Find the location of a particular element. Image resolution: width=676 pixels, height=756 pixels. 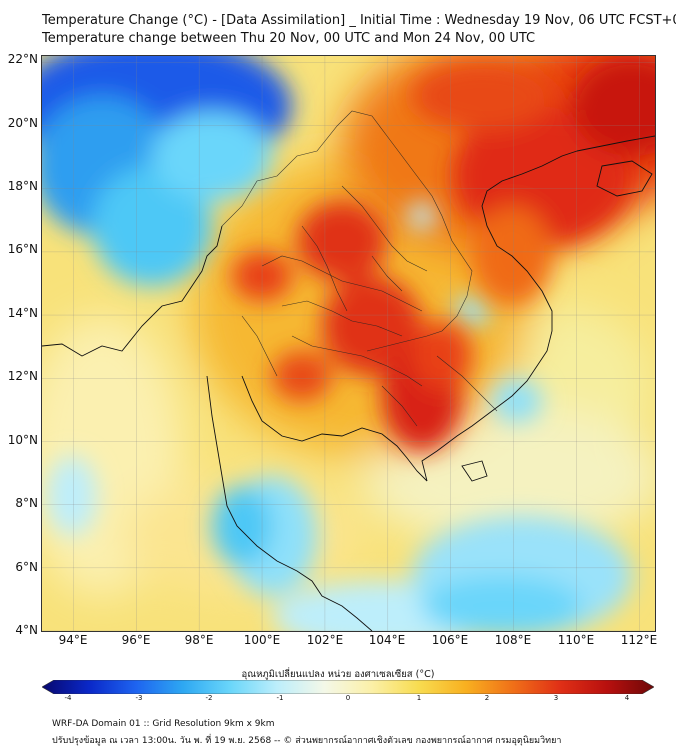

lat-tick-6: 6°N is located at coordinates (26, 567).